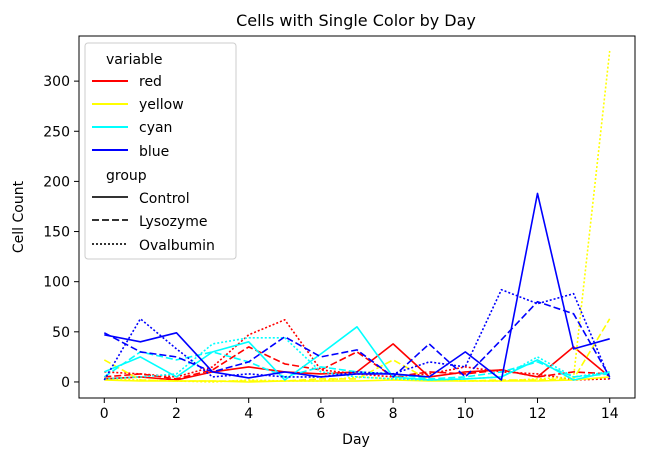 The height and width of the screenshot is (459, 647). I want to click on x-tick-label: 8, so click(393, 414).